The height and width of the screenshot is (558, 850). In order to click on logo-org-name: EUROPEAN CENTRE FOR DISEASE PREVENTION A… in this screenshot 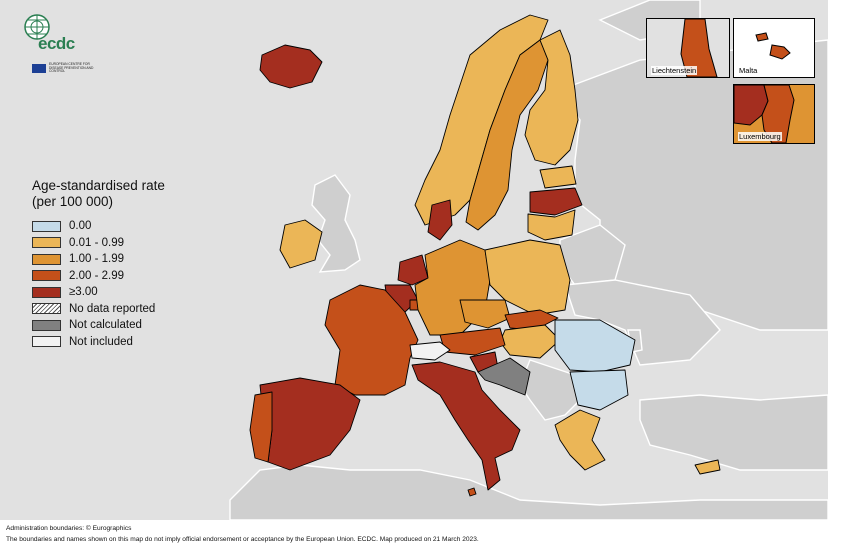, I will do `click(71, 68)`.